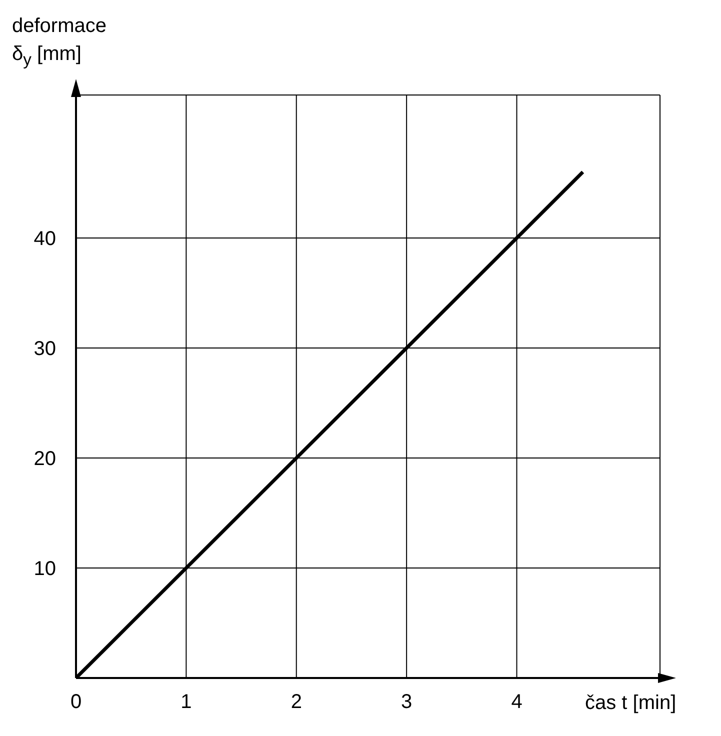  I want to click on y-axis-title: deformace δ$_{y}$ [mm], so click(60, 42).